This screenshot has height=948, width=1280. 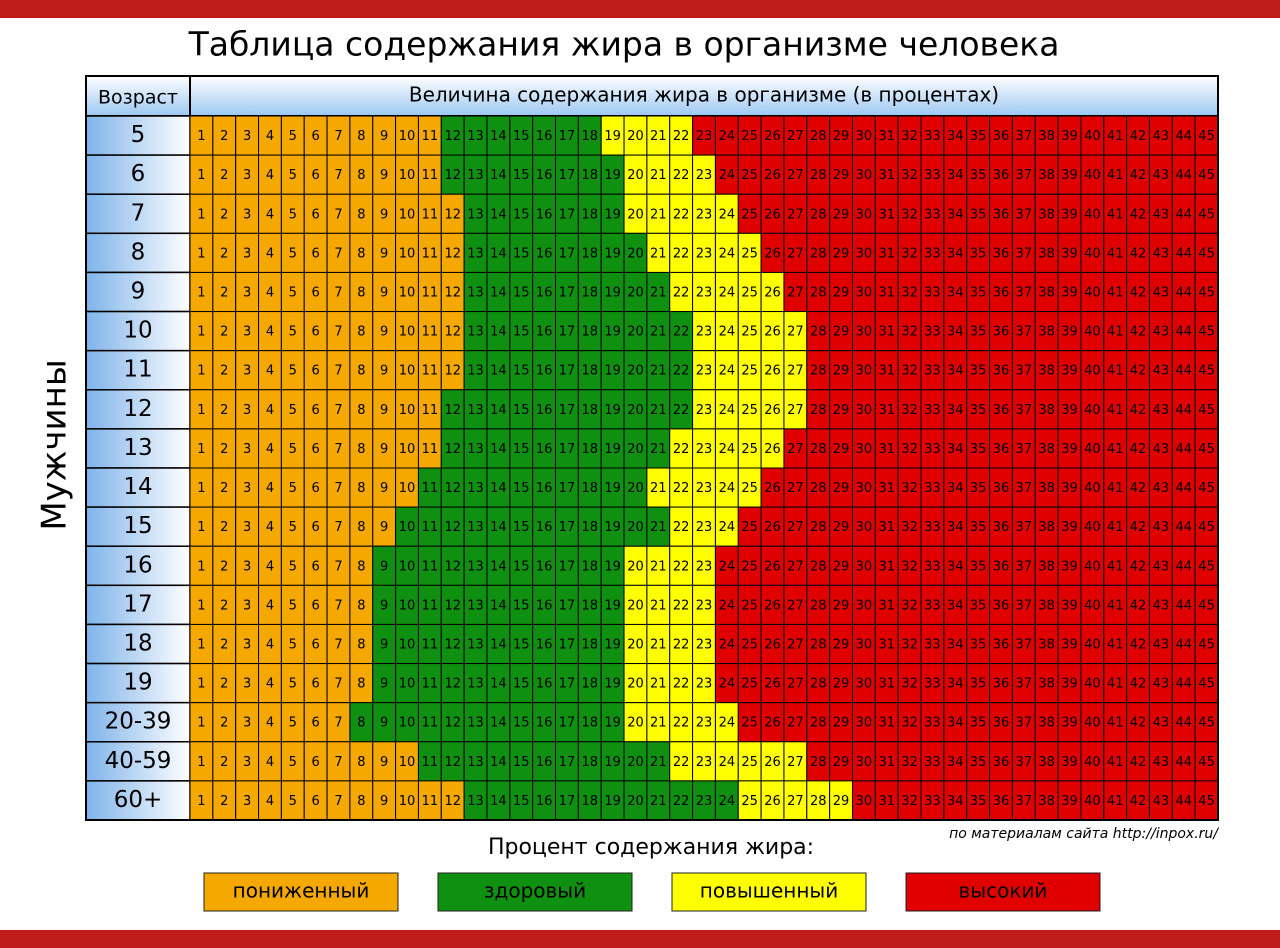 What do you see at coordinates (727, 527) in the screenshot?
I see `percent: 24` at bounding box center [727, 527].